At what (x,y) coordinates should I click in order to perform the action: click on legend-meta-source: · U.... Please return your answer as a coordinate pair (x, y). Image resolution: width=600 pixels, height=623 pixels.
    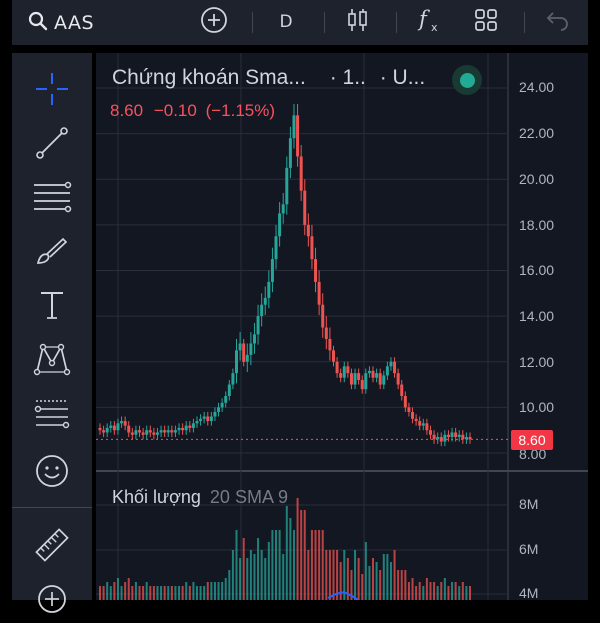
    Looking at the image, I should click on (402, 77).